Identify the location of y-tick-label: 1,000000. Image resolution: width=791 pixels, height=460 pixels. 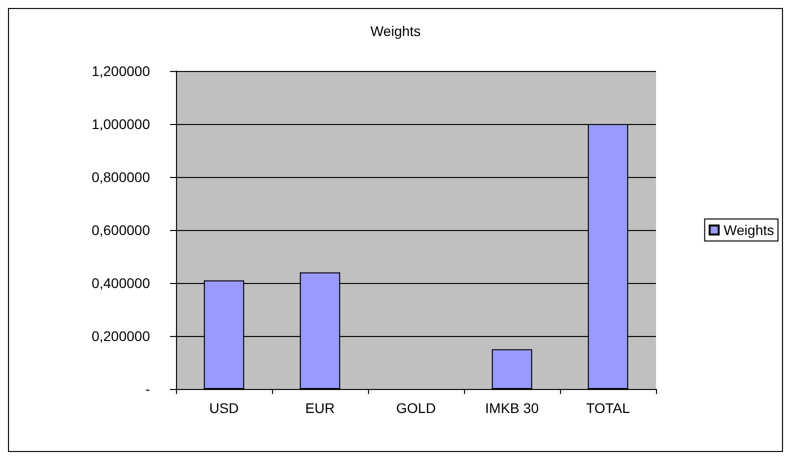
(121, 124).